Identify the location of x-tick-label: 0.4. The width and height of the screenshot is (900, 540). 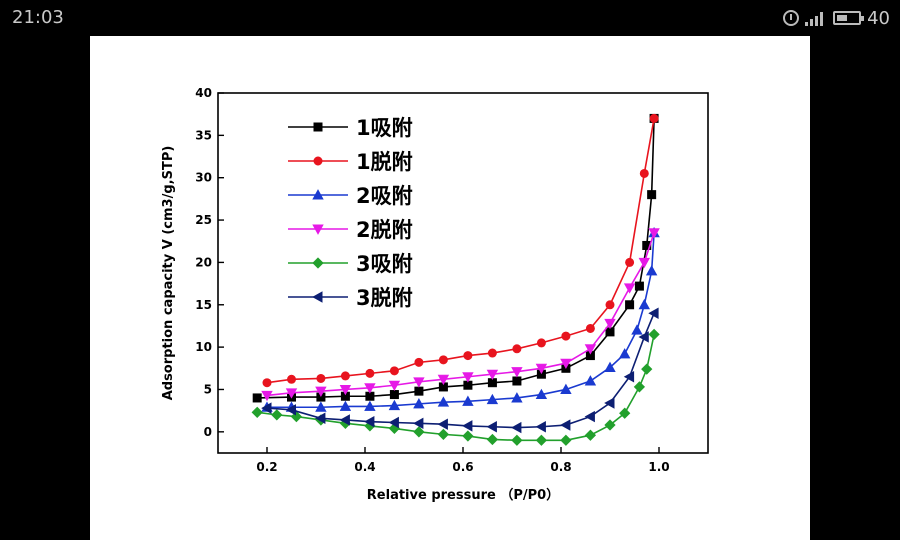
(364, 467).